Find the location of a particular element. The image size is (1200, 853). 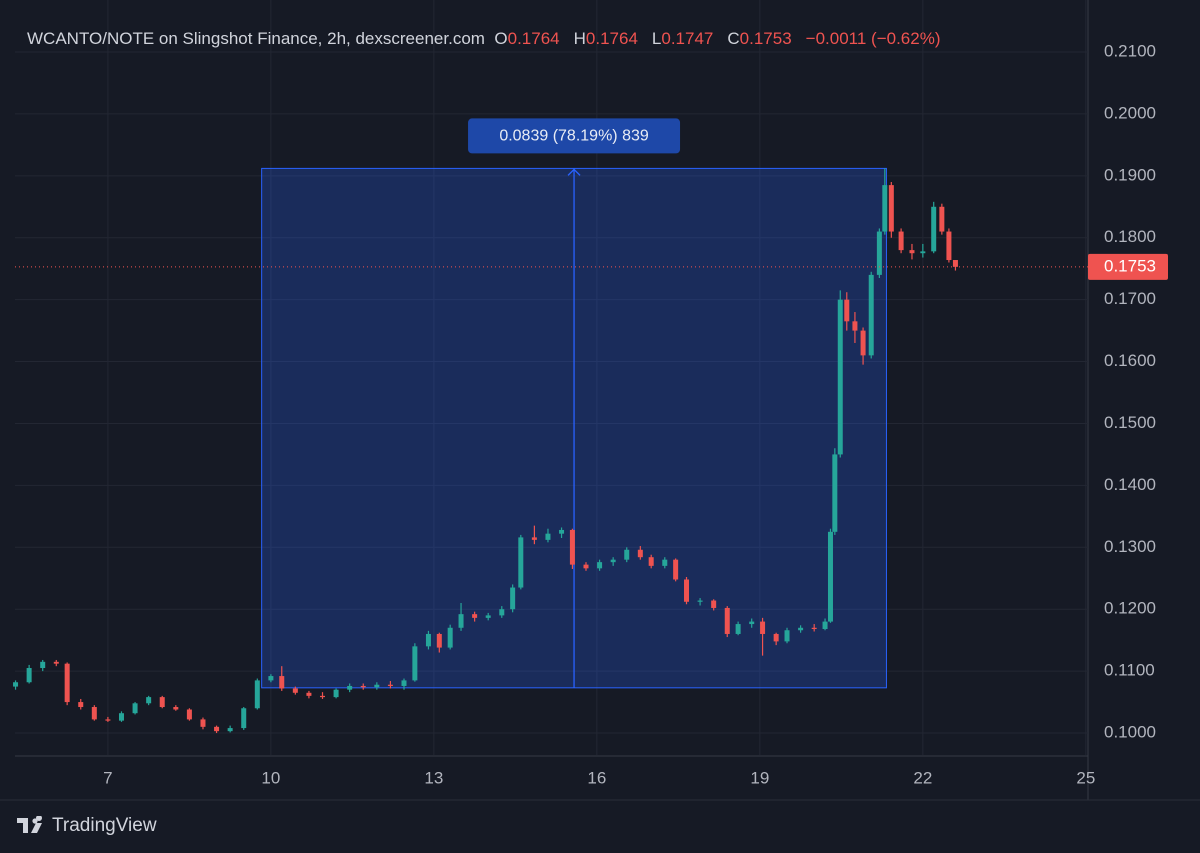

x-tick-label: 19 is located at coordinates (759, 777).